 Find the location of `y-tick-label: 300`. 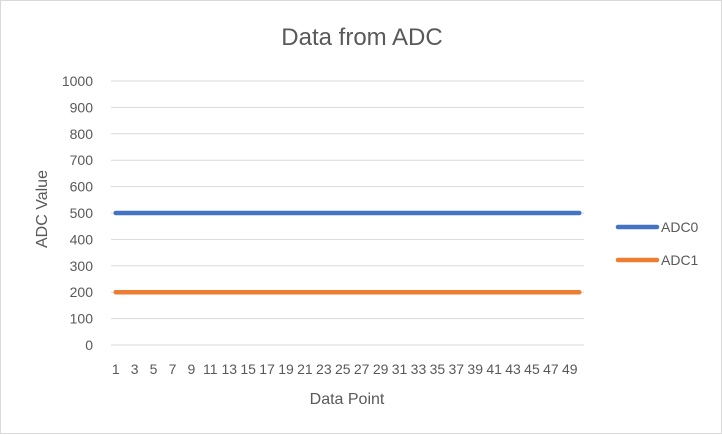

y-tick-label: 300 is located at coordinates (82, 266).